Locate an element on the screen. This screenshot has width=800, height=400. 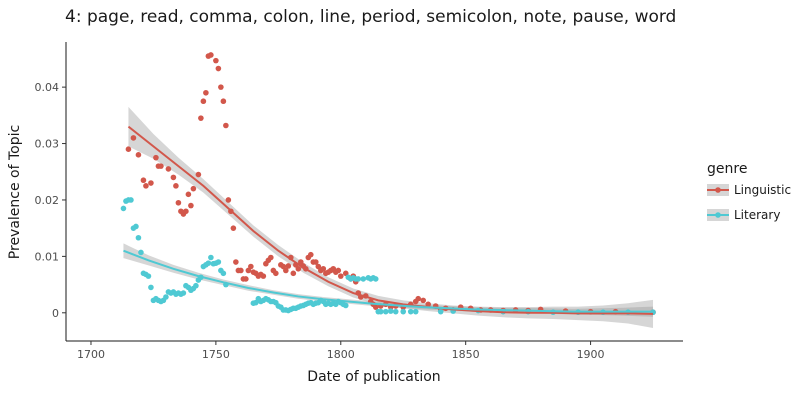
smooth-line is located at coordinates (388, 281).